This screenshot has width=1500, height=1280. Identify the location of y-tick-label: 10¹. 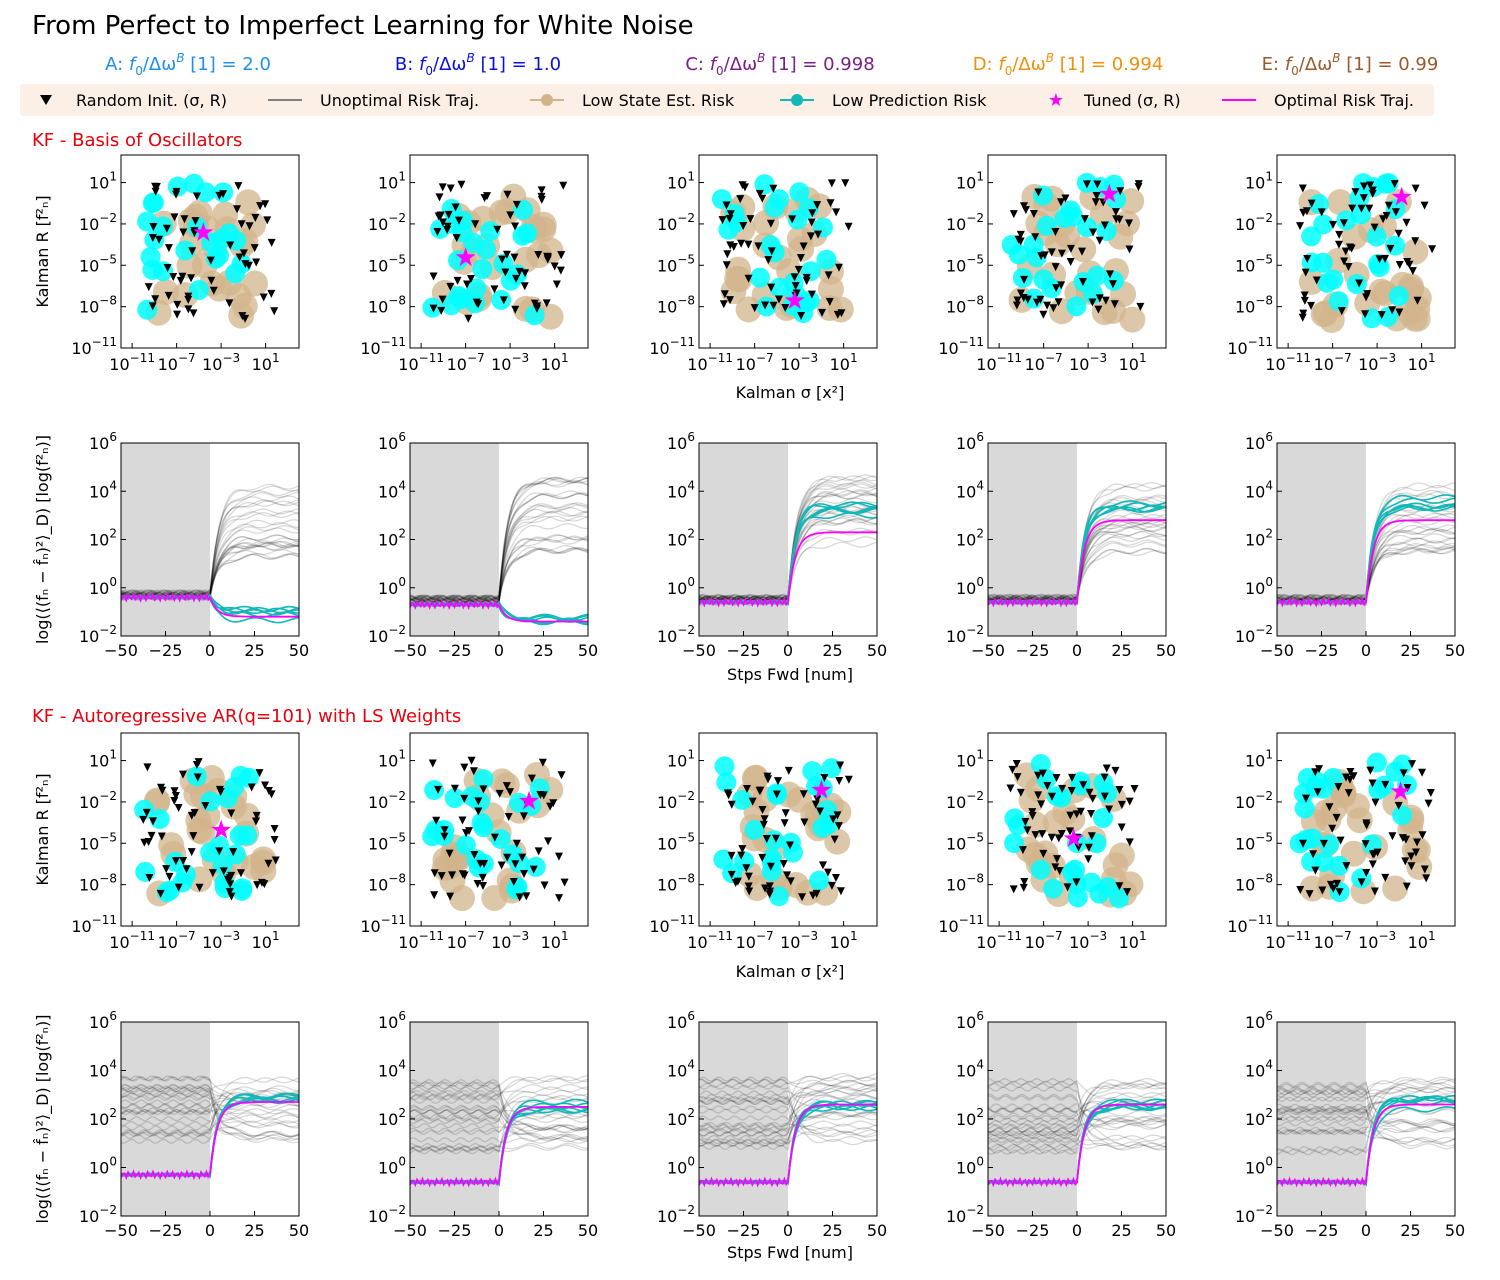
(392, 759).